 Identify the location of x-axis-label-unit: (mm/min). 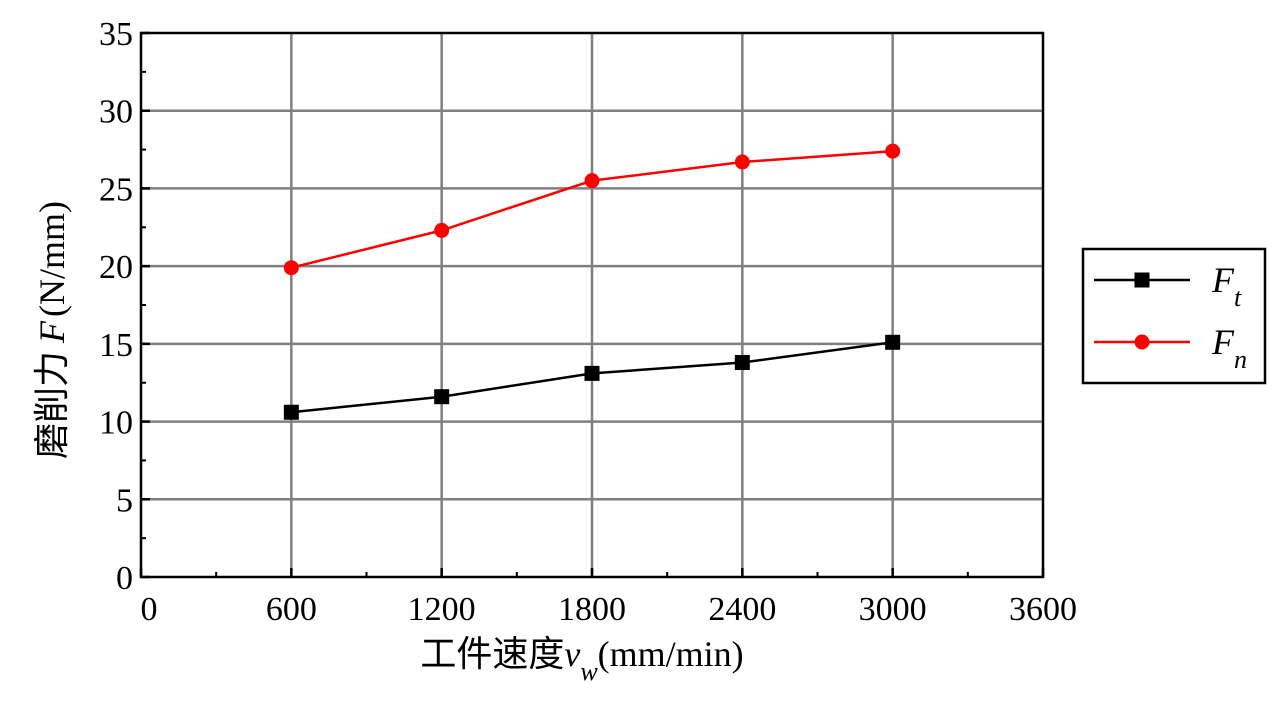
(671, 654).